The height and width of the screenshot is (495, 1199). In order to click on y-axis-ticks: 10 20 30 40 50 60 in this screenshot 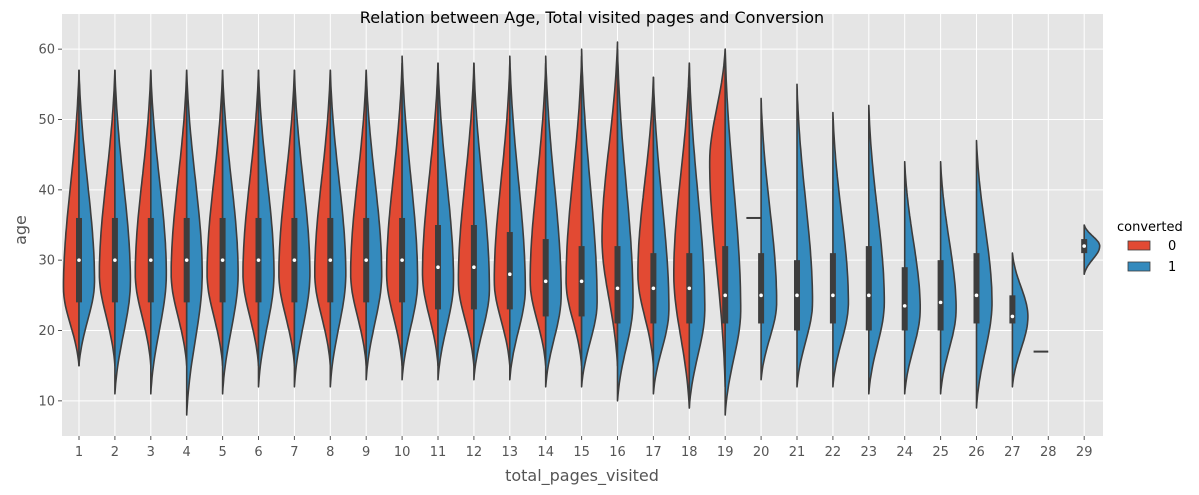, I will do `click(50, 226)`.